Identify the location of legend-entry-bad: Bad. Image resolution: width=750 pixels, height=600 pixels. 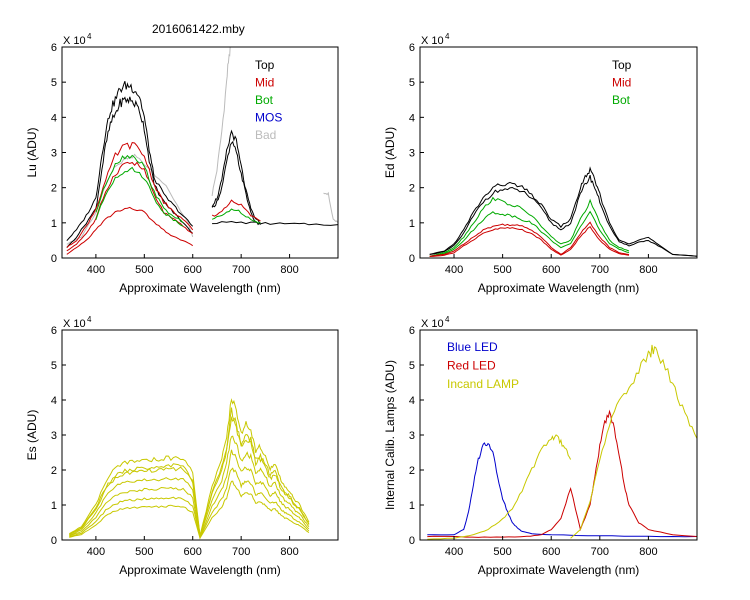
(265, 135).